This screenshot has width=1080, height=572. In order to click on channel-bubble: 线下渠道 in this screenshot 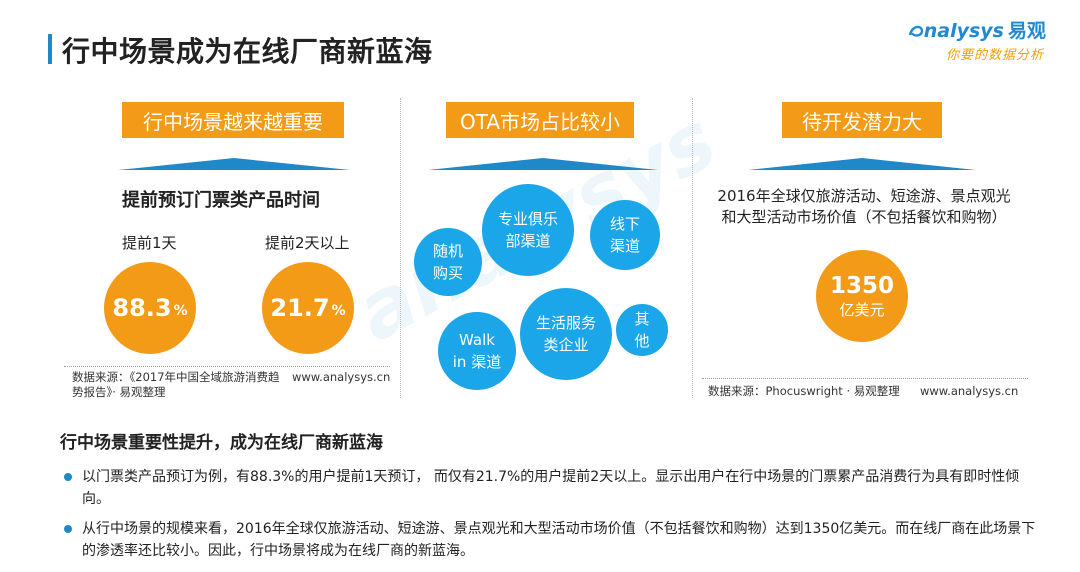, I will do `click(625, 235)`.